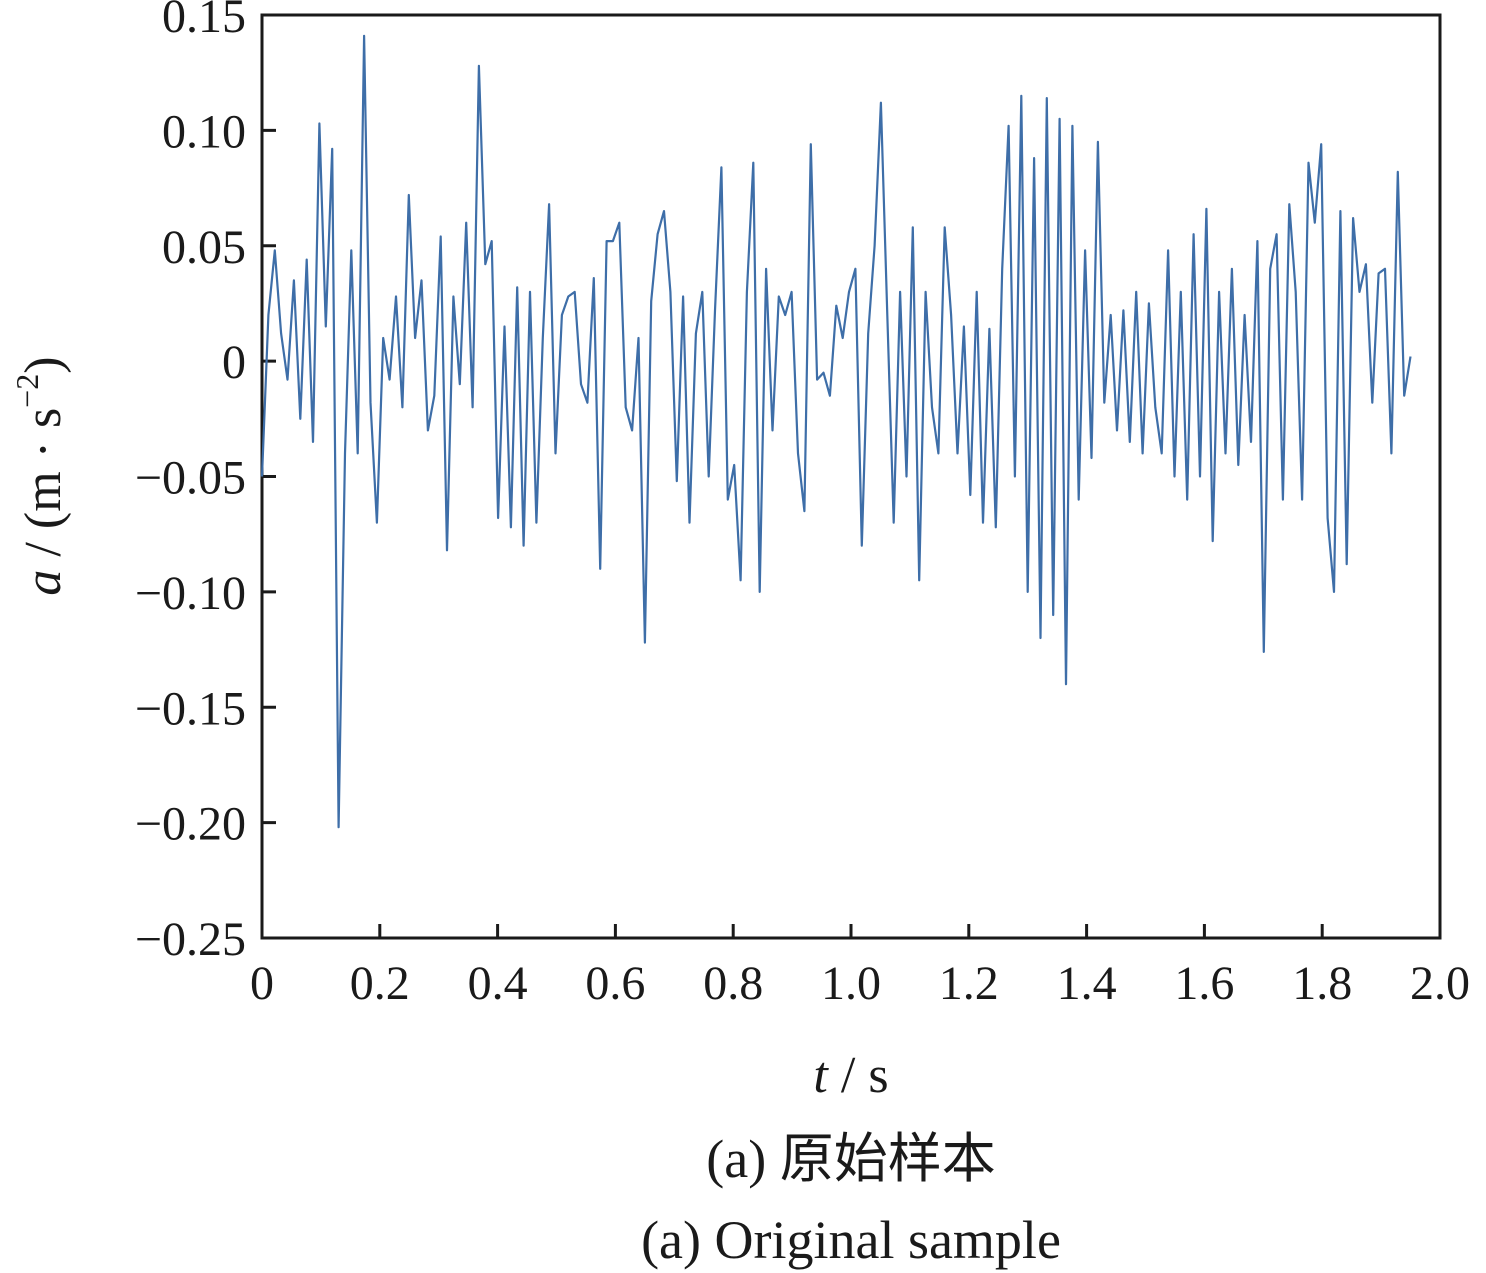  I want to click on caption-english: (a) Original sample, so click(851, 1240).